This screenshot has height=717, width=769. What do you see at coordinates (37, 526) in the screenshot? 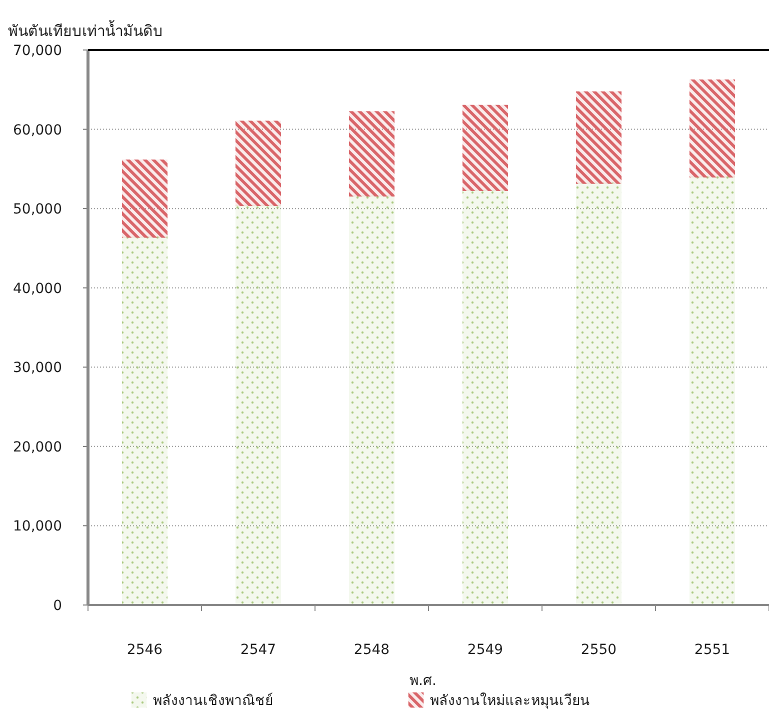
I see `y-tick-label: 10,000` at bounding box center [37, 526].